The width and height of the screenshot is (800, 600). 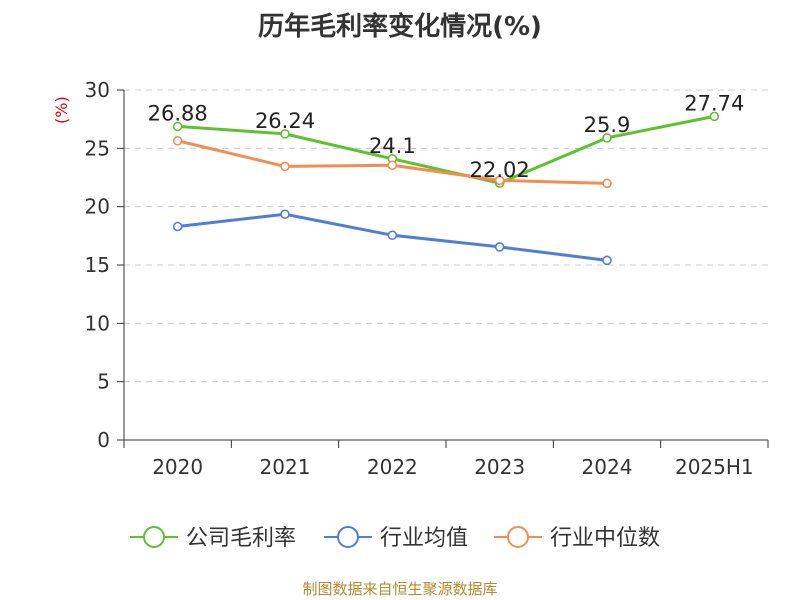 What do you see at coordinates (178, 113) in the screenshot?
I see `data-label: 26.88` at bounding box center [178, 113].